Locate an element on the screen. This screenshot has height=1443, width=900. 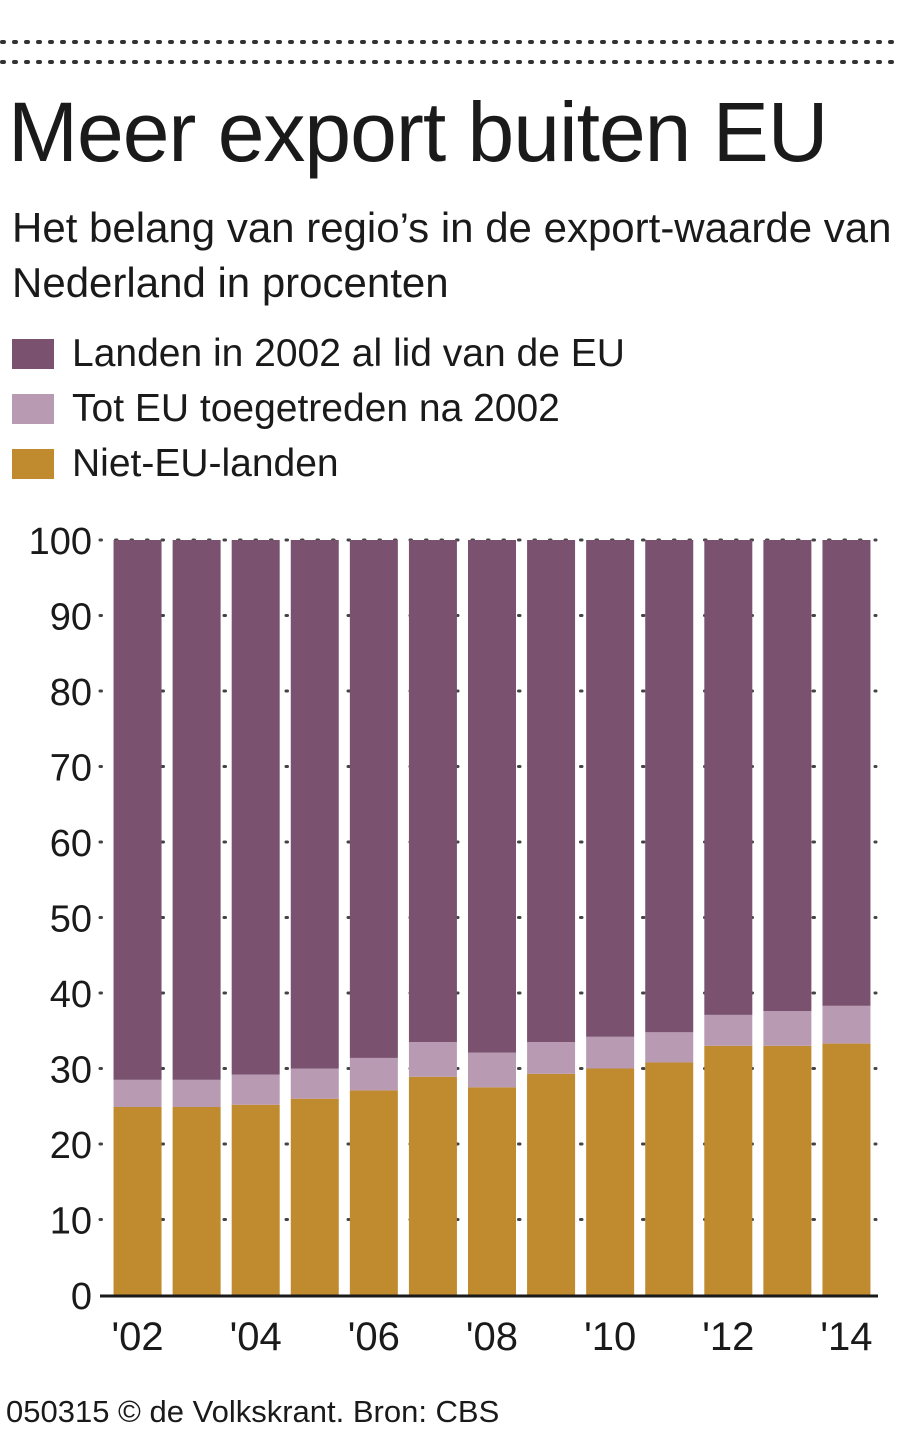
legend-item-non-eu: Niet-EU-landen is located at coordinates (318, 463).